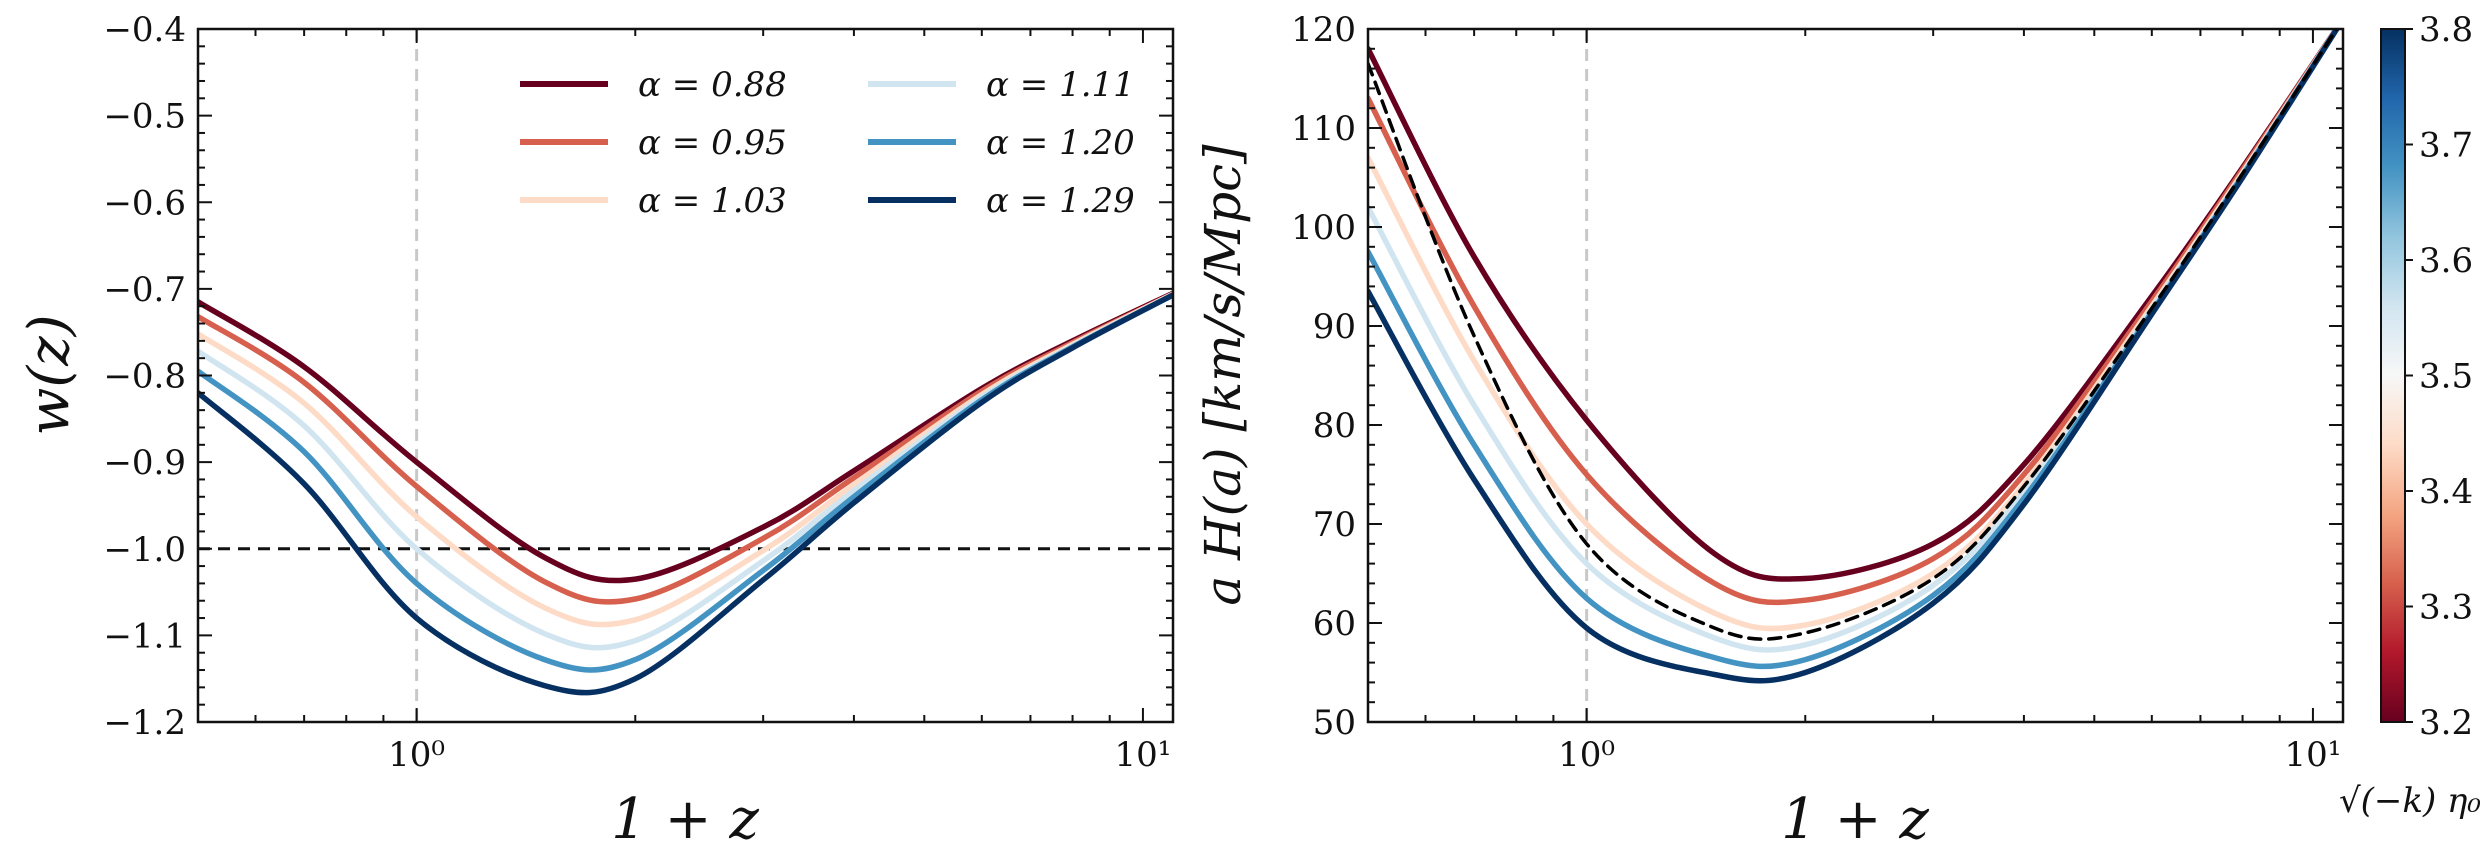  What do you see at coordinates (2446, 492) in the screenshot?
I see `colorbar-tick-label: 3.4` at bounding box center [2446, 492].